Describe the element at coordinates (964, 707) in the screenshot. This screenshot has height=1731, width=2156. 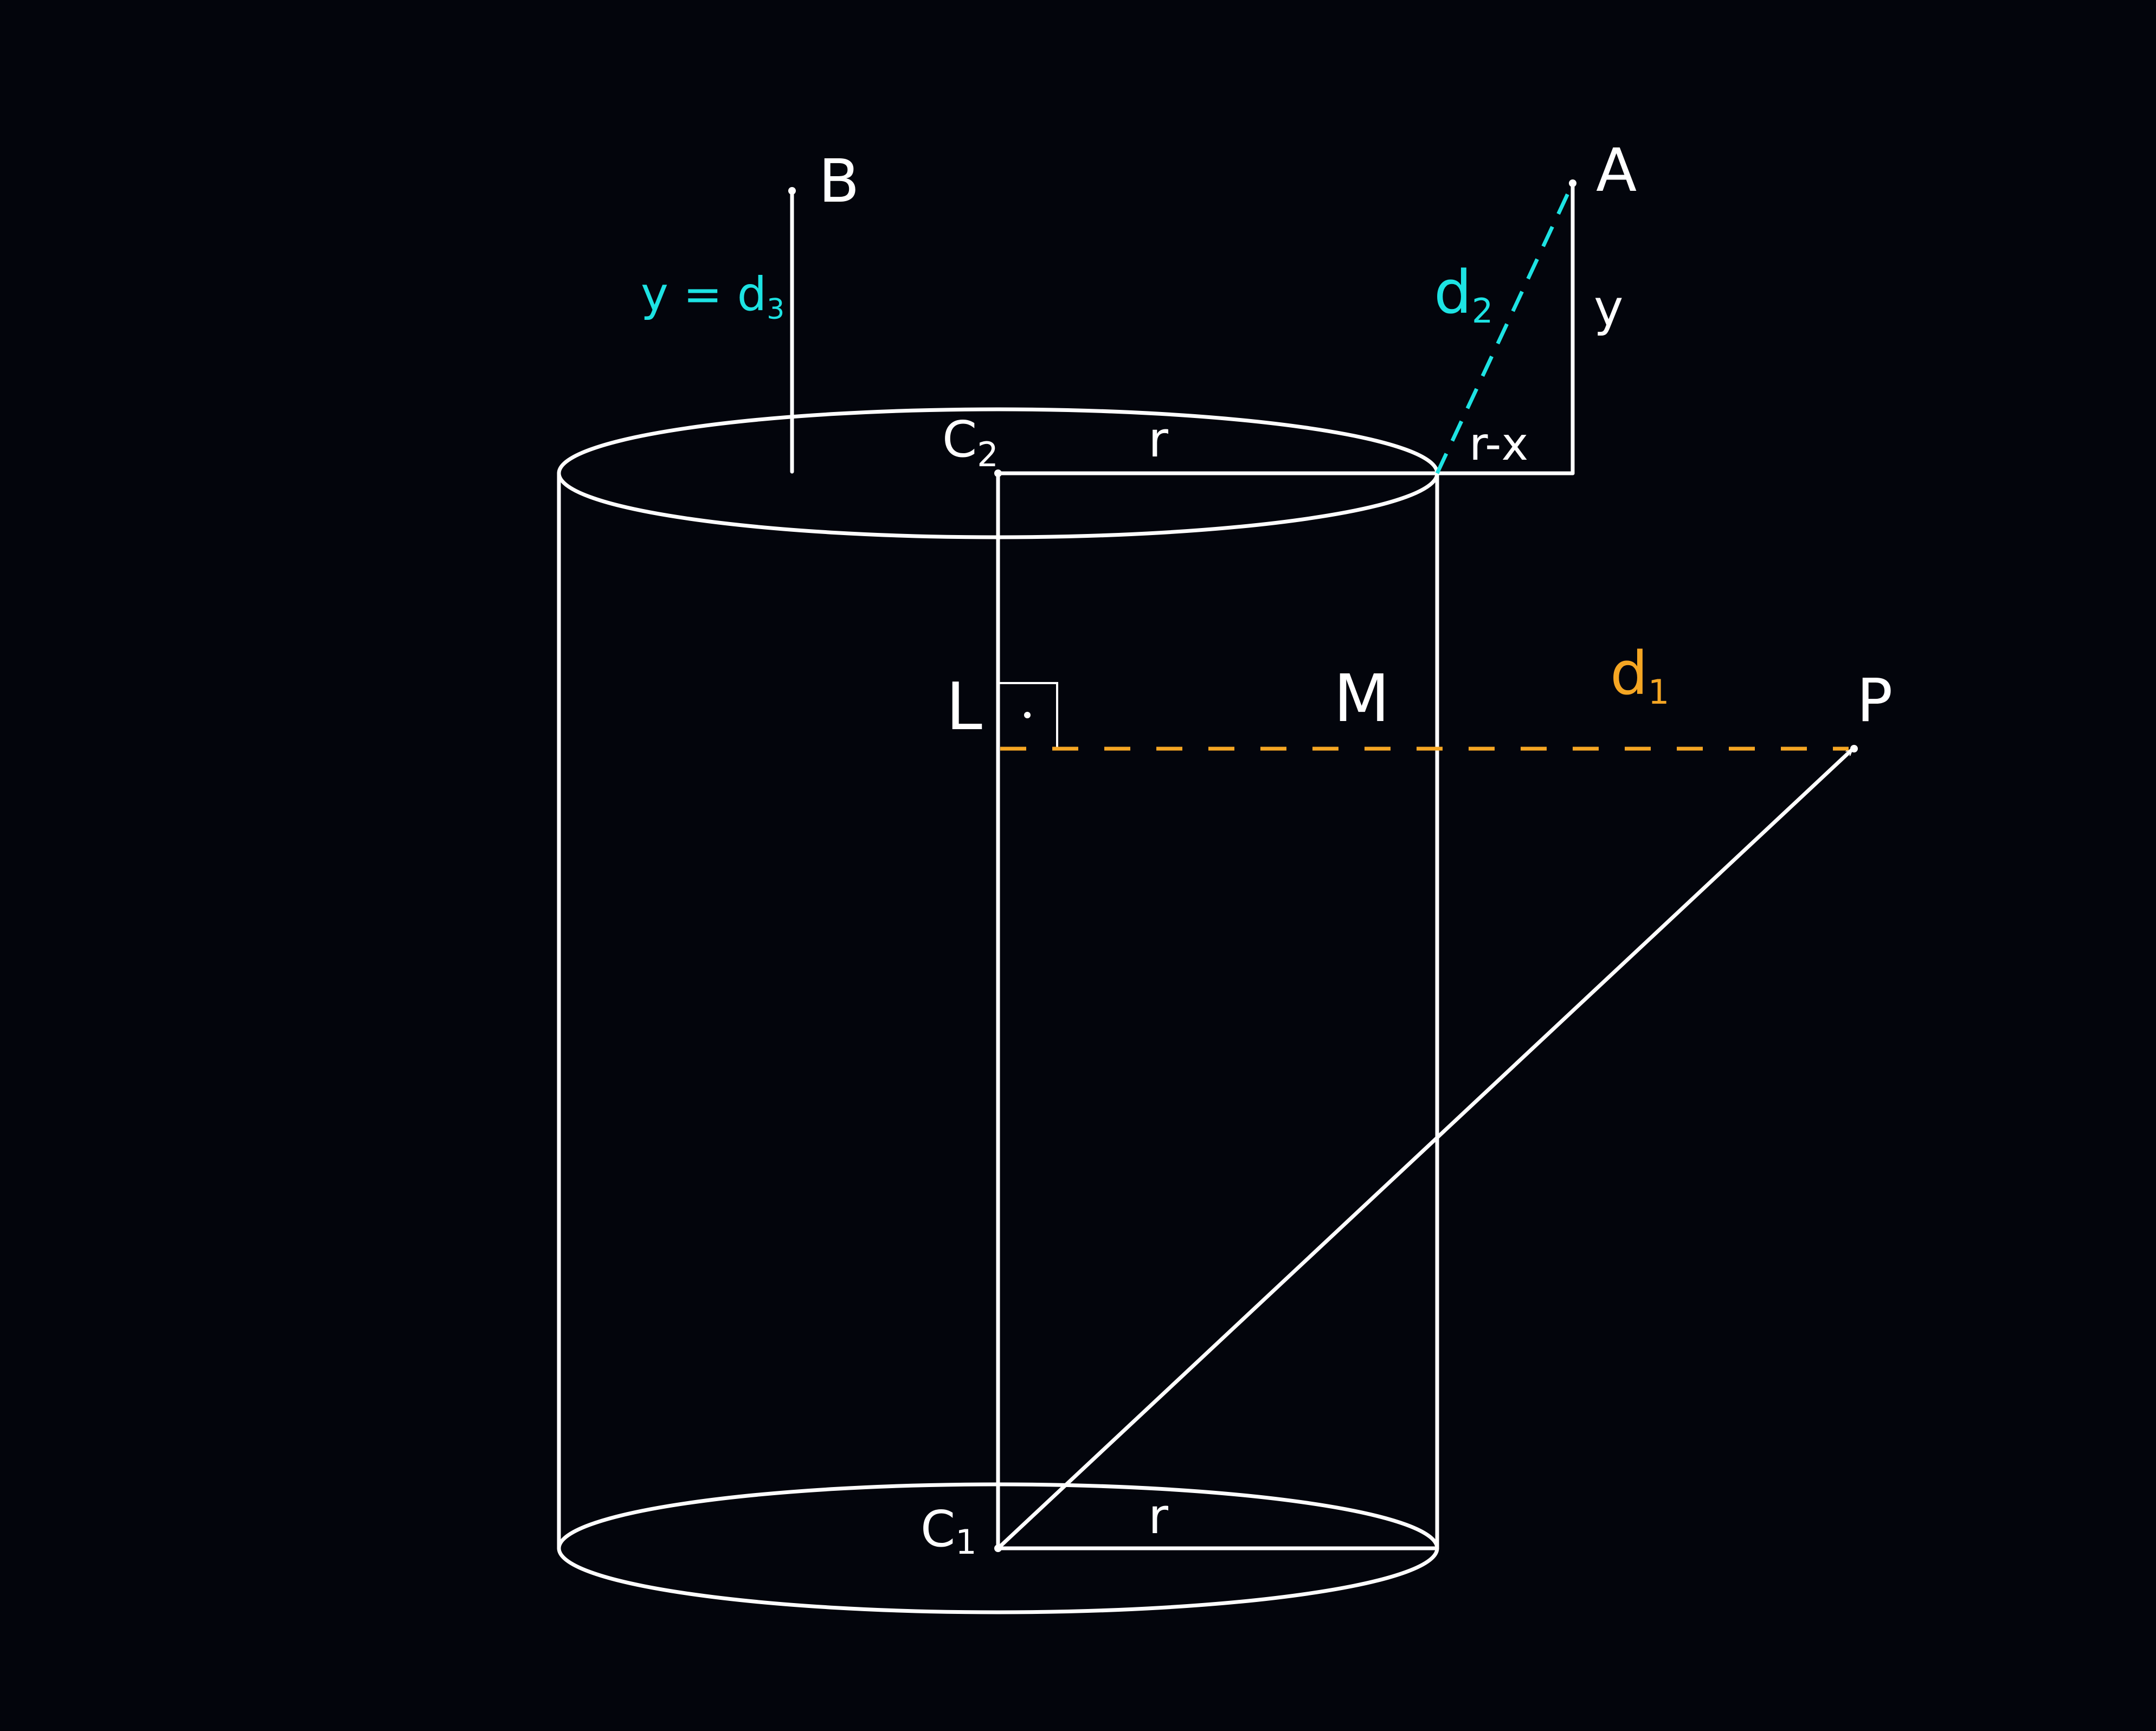
I see `label-l: L` at that location.